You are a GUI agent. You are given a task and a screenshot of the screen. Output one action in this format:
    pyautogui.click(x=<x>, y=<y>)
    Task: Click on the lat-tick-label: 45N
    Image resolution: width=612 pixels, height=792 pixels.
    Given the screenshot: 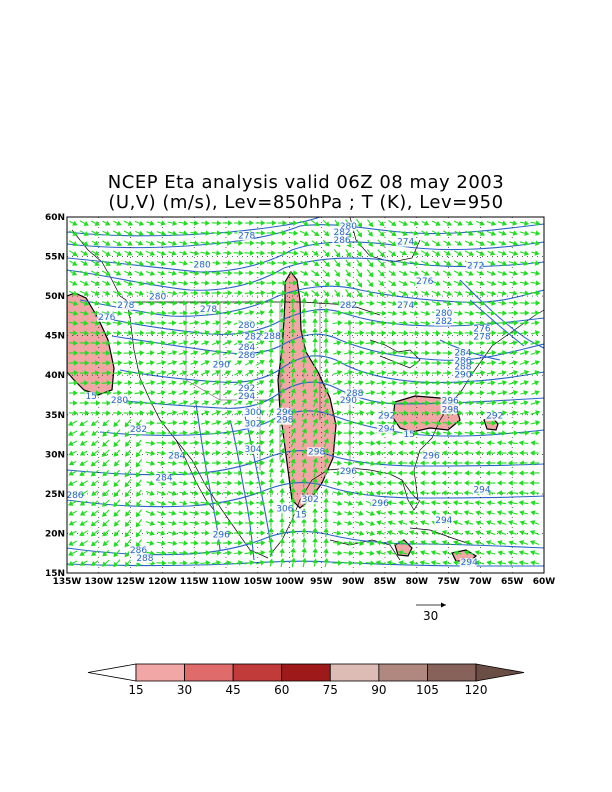 What is the action you would take?
    pyautogui.click(x=55, y=337)
    